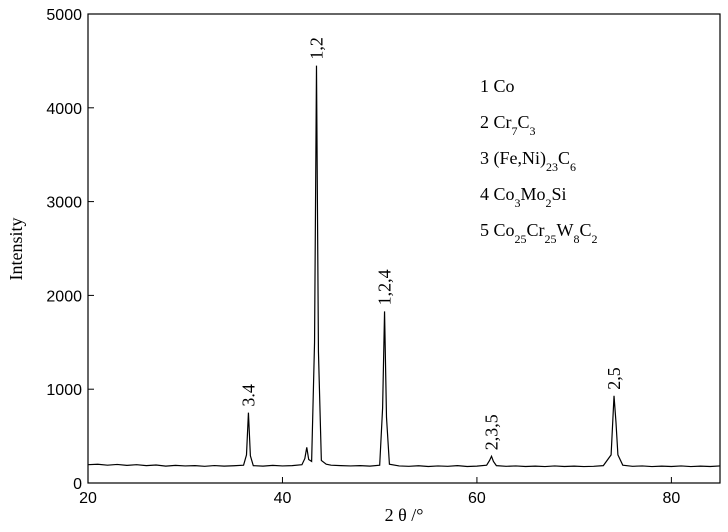  Describe the element at coordinates (16, 249) in the screenshot. I see `y-axis-label: Intensity` at that location.